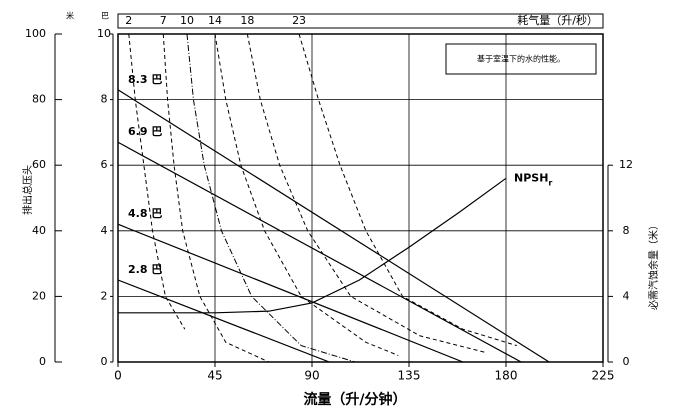 The height and width of the screenshot is (418, 700). I want to click on y-m-tick-label: 80, so click(39, 99).